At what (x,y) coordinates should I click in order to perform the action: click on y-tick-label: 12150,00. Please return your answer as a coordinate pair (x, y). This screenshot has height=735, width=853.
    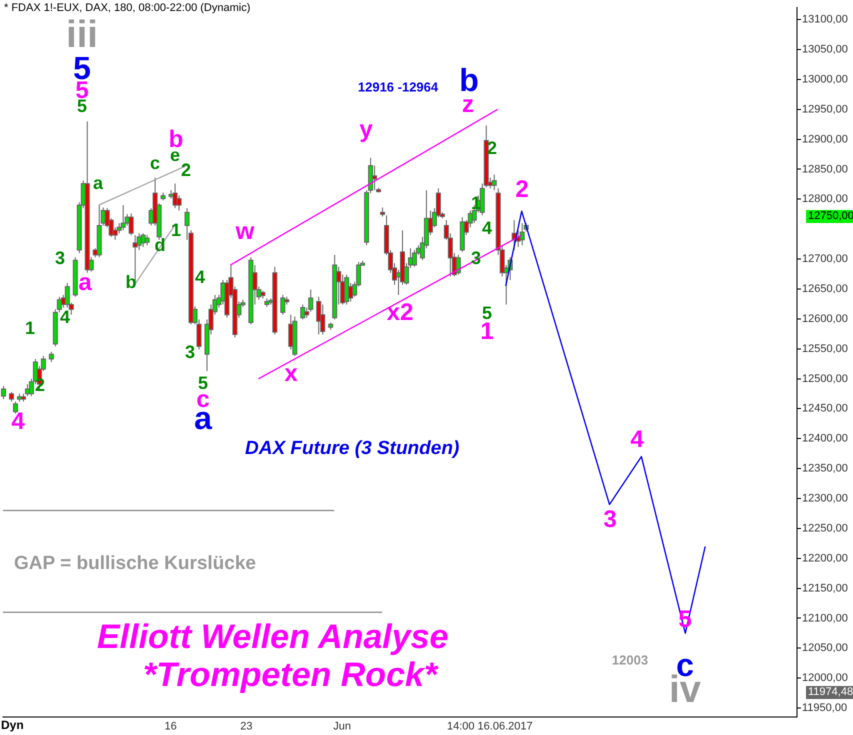
    Looking at the image, I should click on (825, 588).